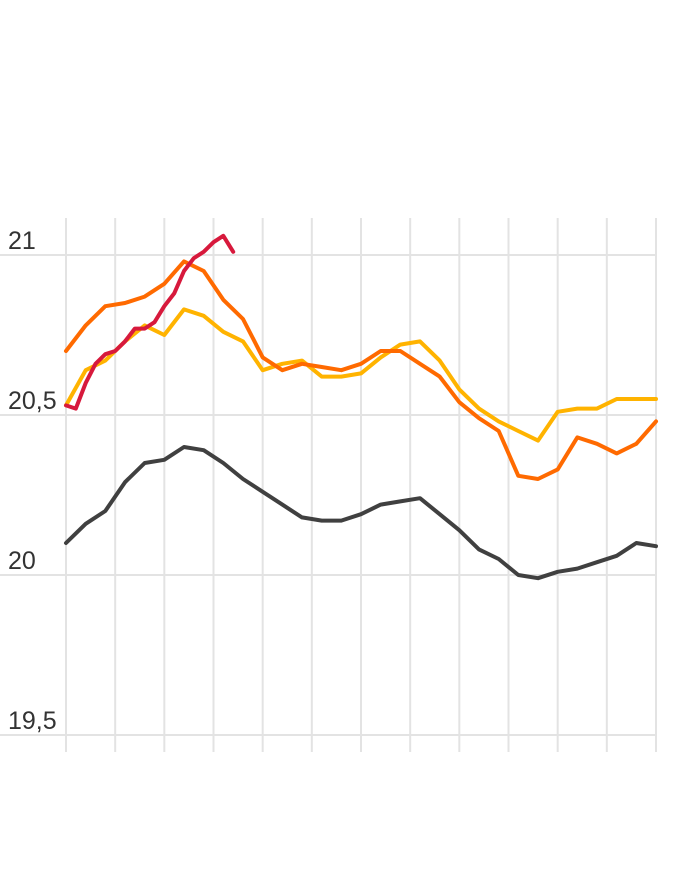 Image resolution: width=690 pixels, height=882 pixels. I want to click on y-tick-label: 20, so click(22, 561).